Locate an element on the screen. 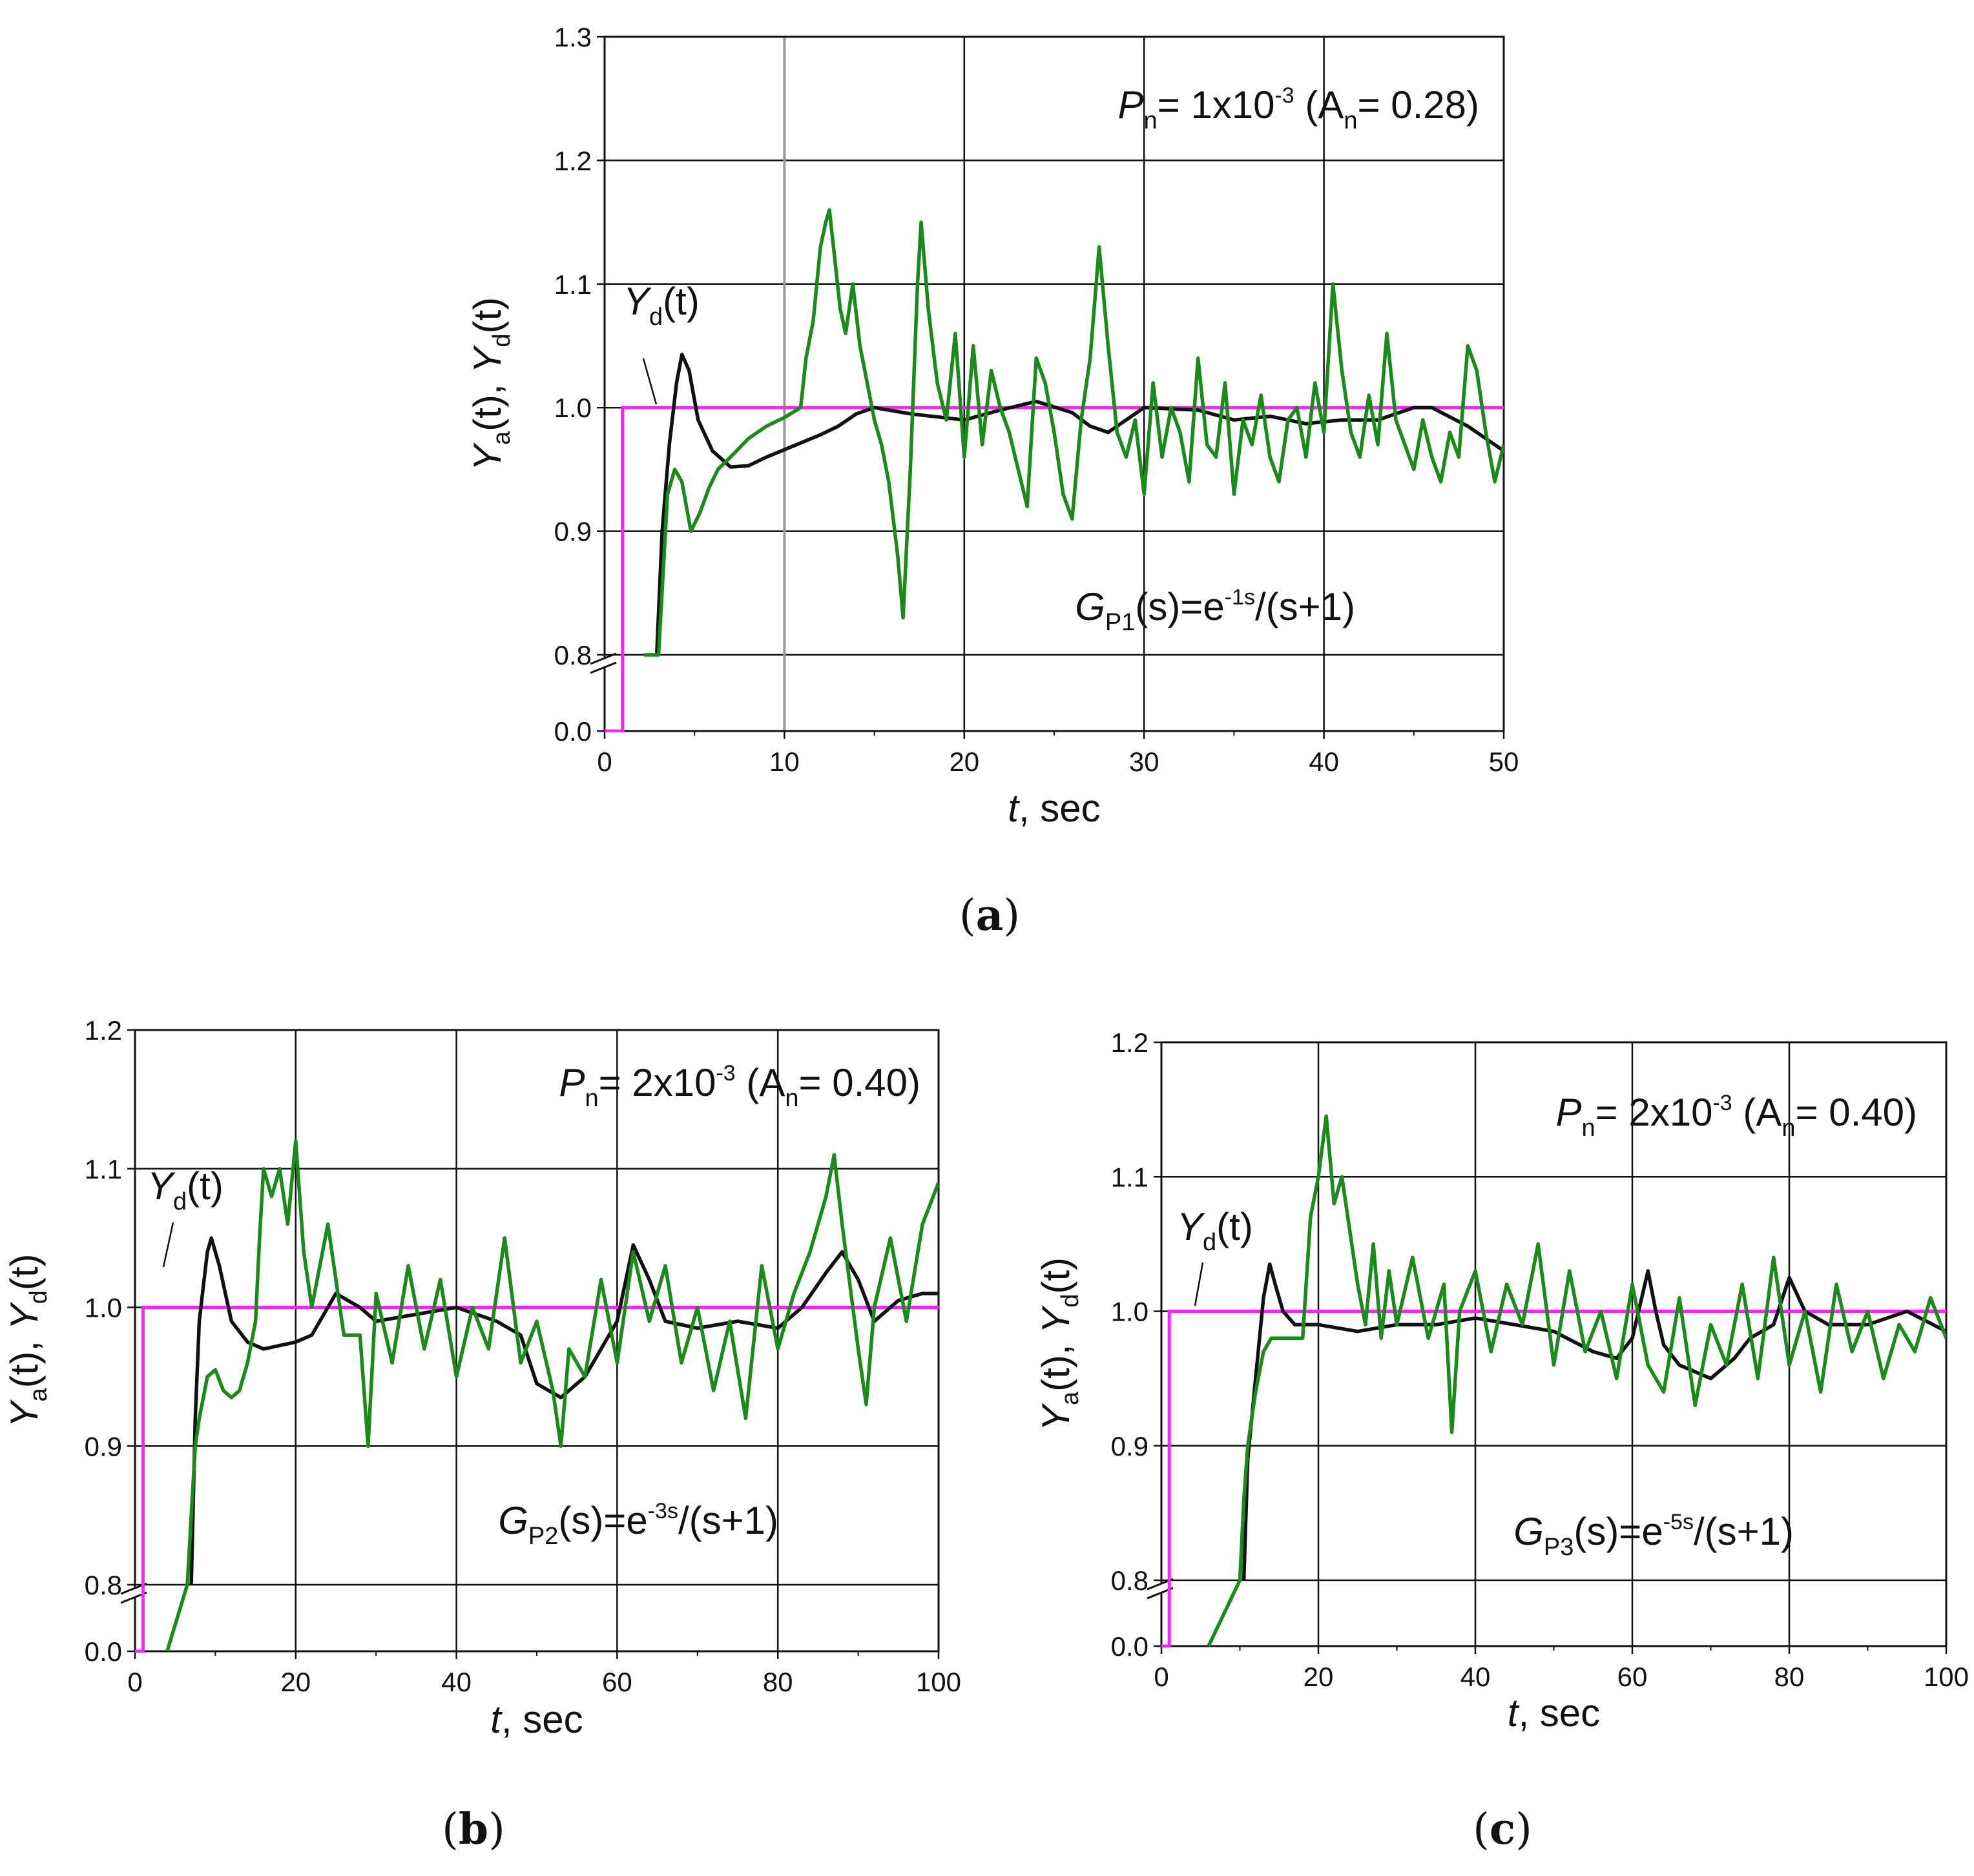  y-tick-label: 1.3 is located at coordinates (573, 37).